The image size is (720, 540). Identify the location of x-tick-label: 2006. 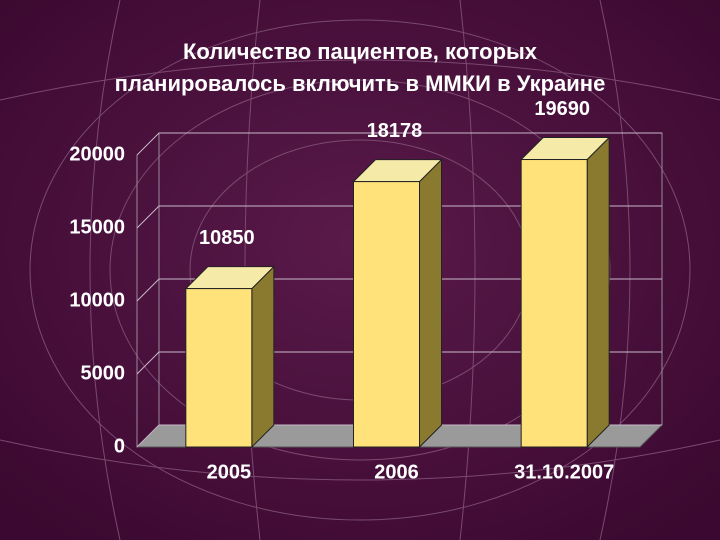
(396, 472).